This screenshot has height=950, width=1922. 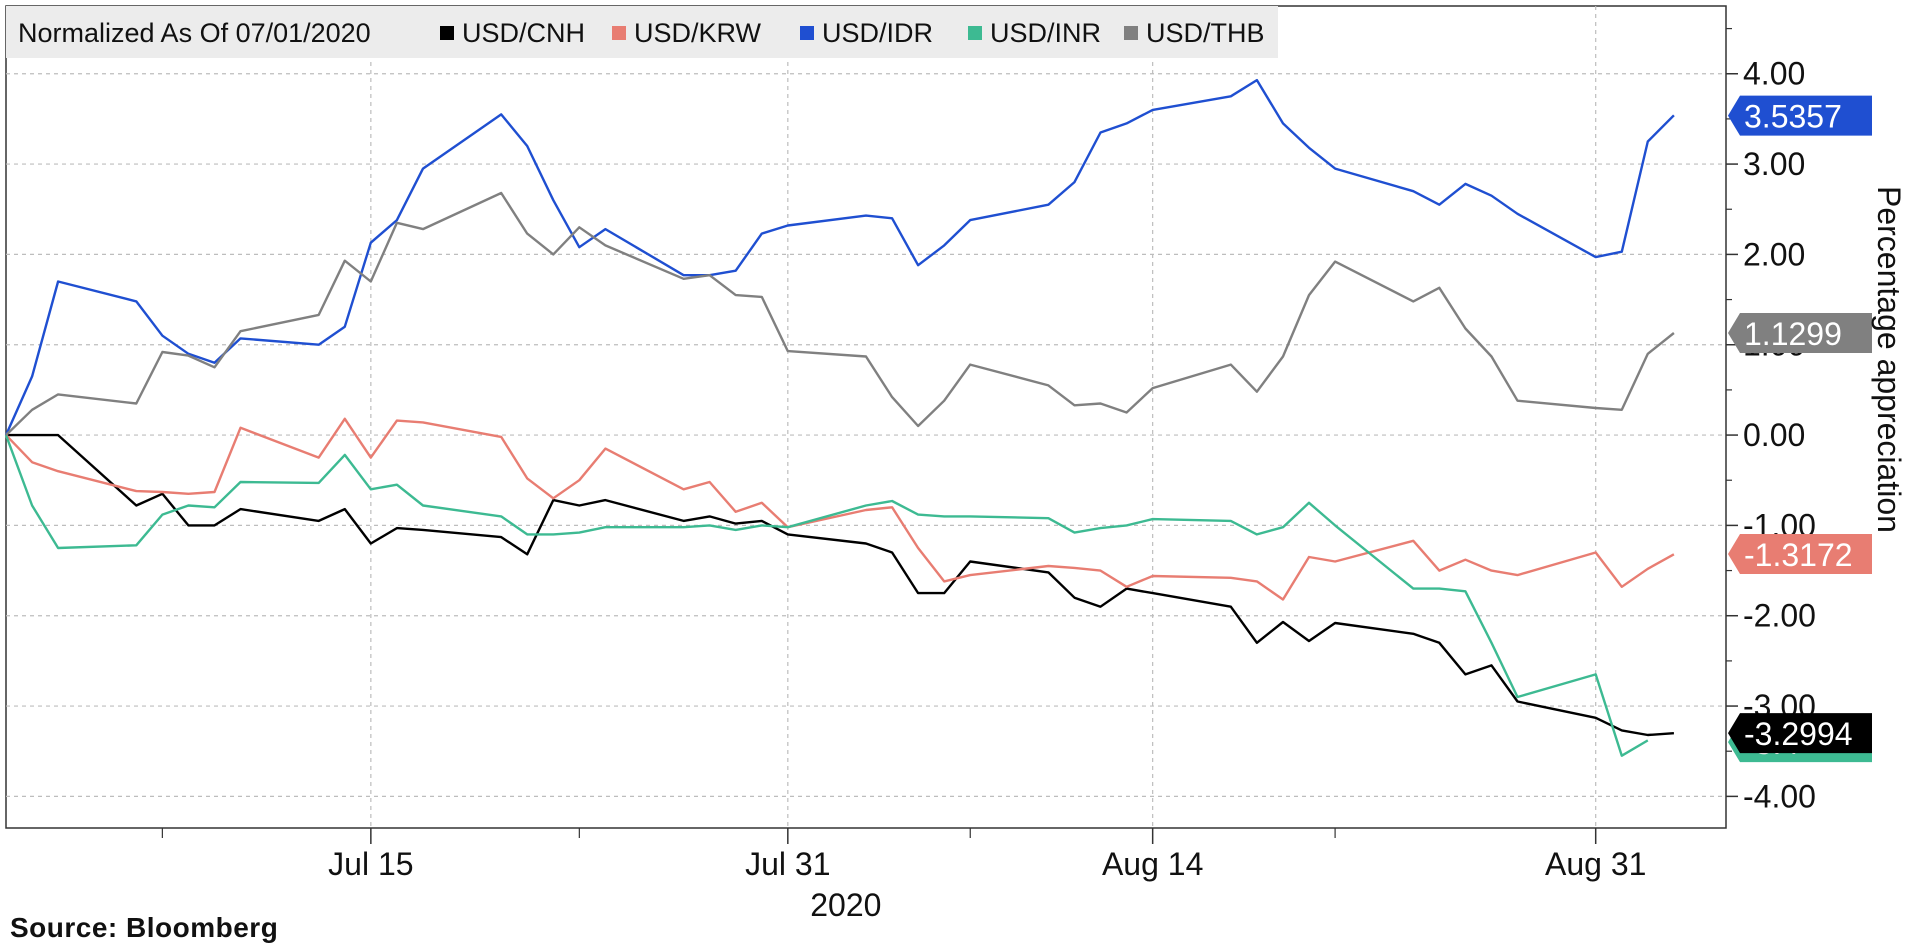 What do you see at coordinates (194, 33) in the screenshot?
I see `chart-title: Normalized As Of 07/01/2020` at bounding box center [194, 33].